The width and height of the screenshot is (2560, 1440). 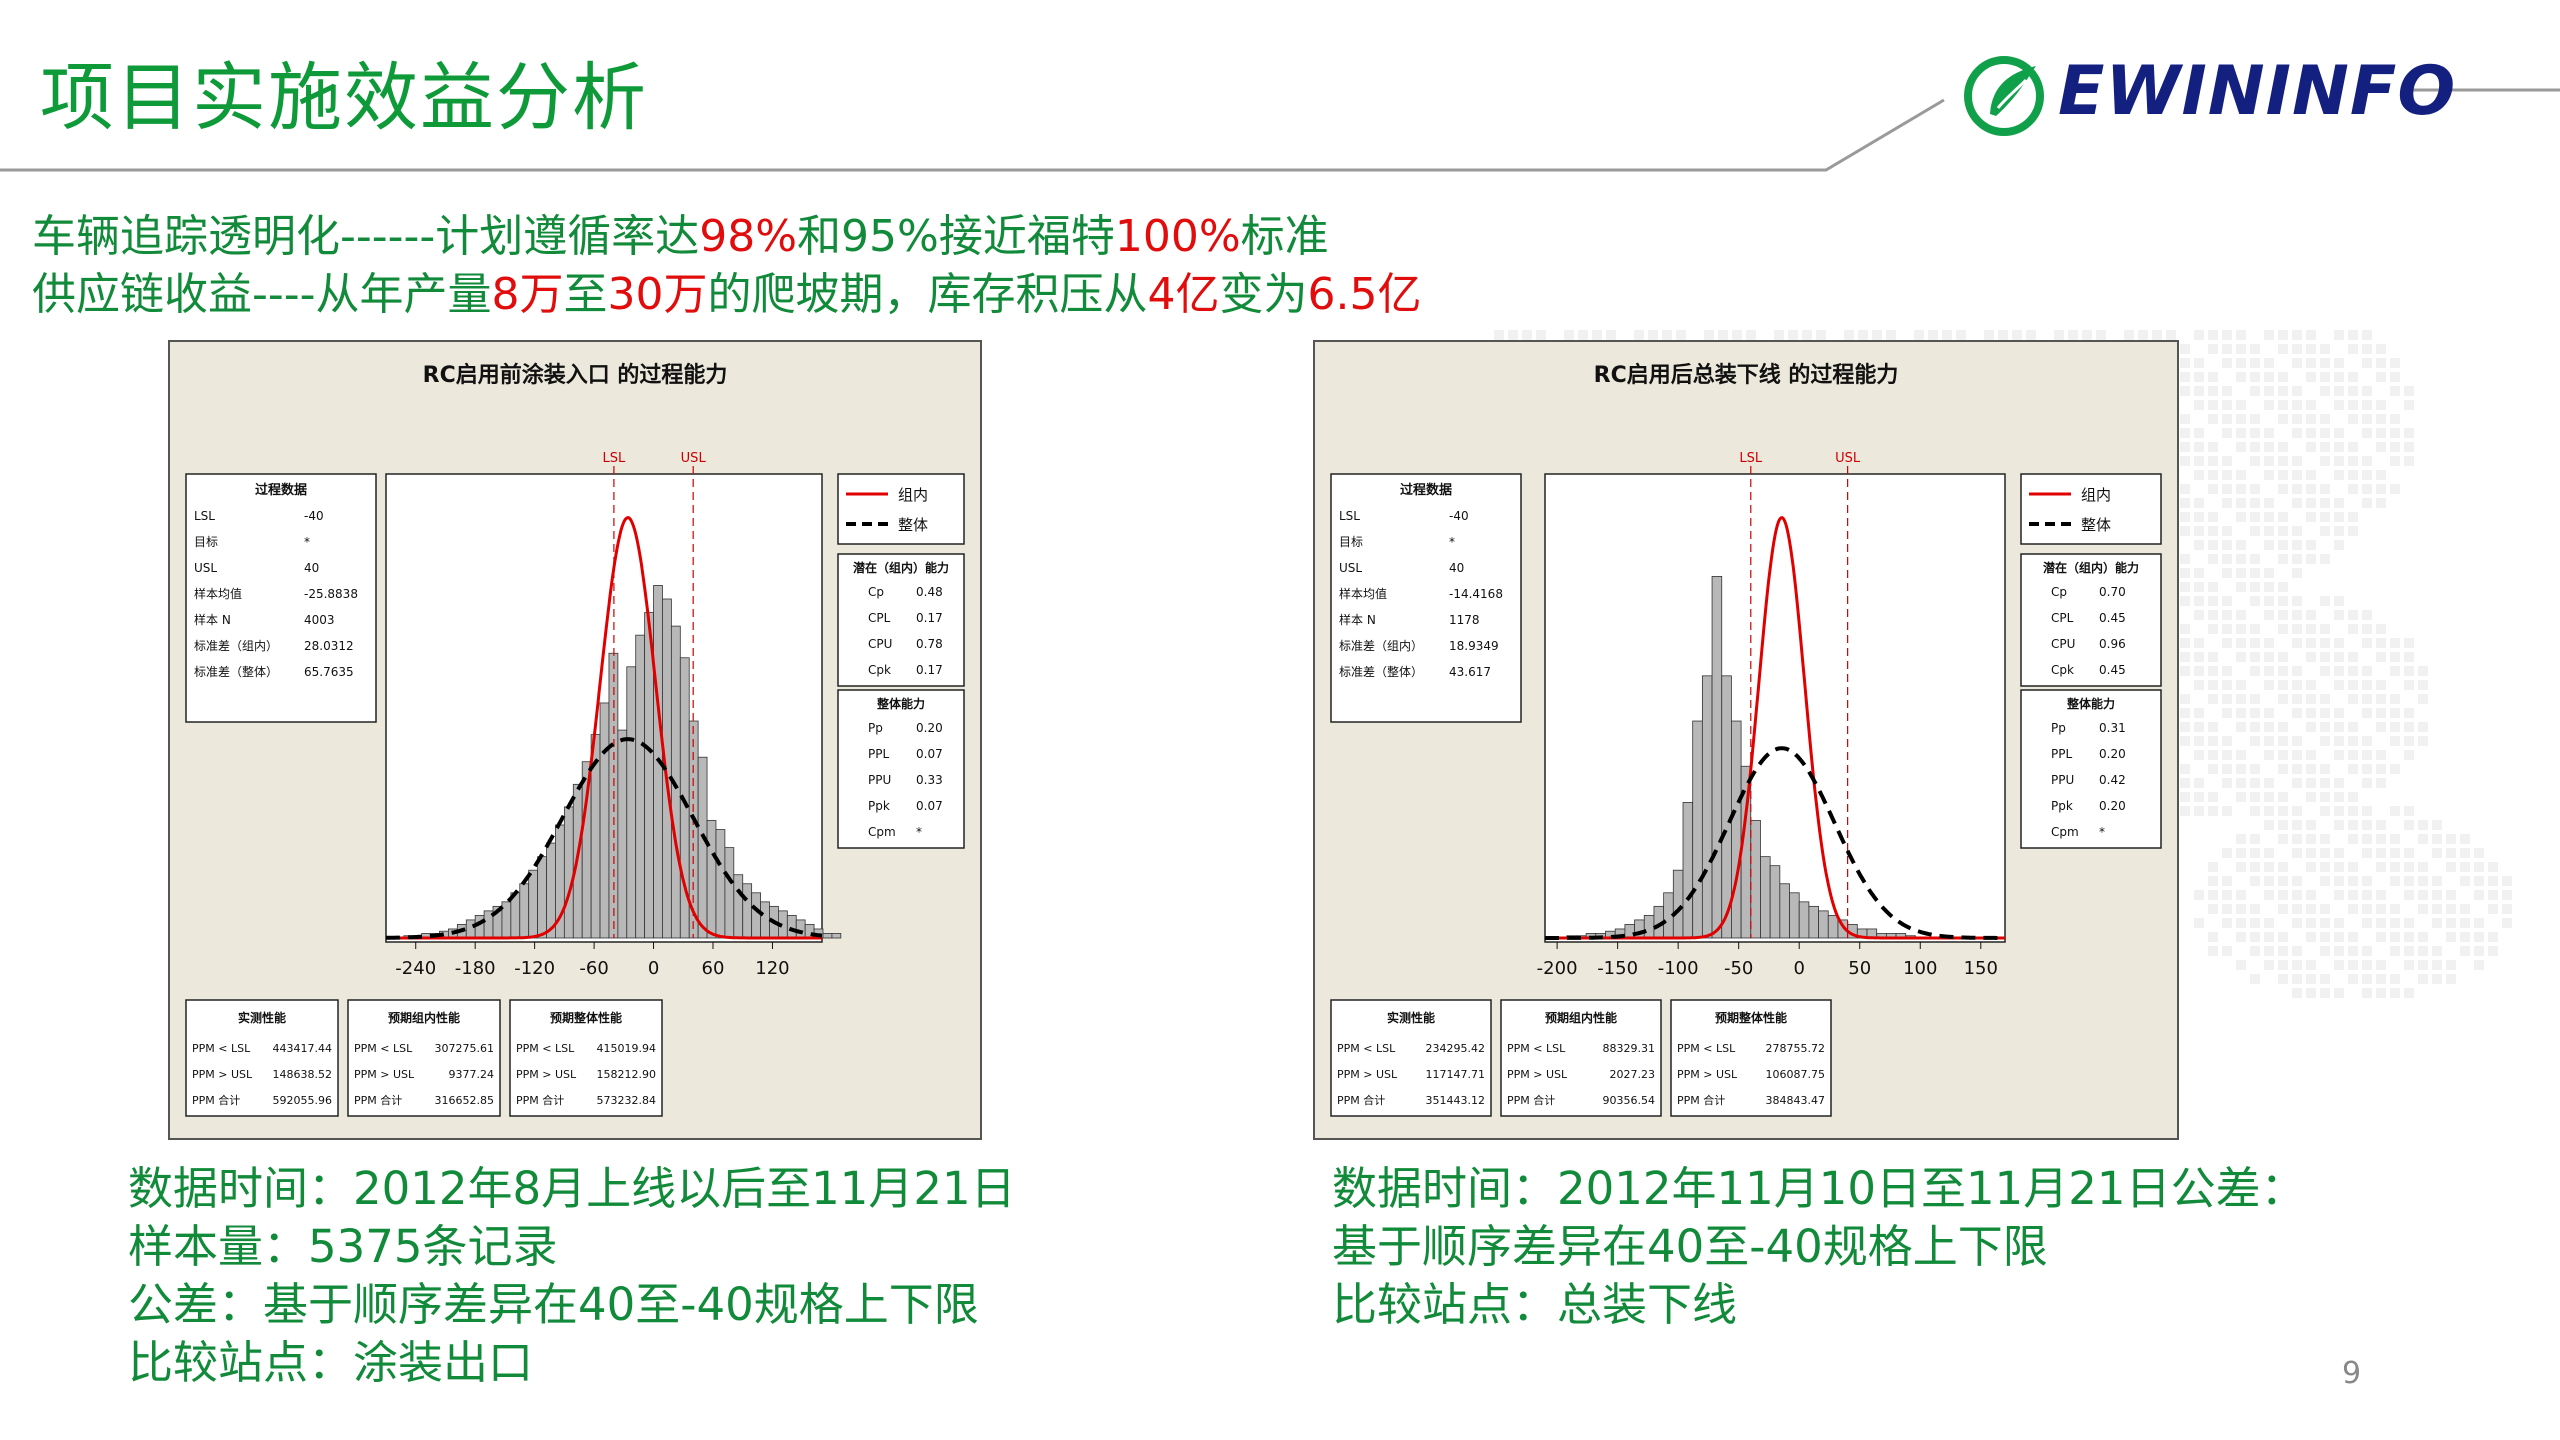 What do you see at coordinates (2065, 832) in the screenshot?
I see `capability-label: Cpm` at bounding box center [2065, 832].